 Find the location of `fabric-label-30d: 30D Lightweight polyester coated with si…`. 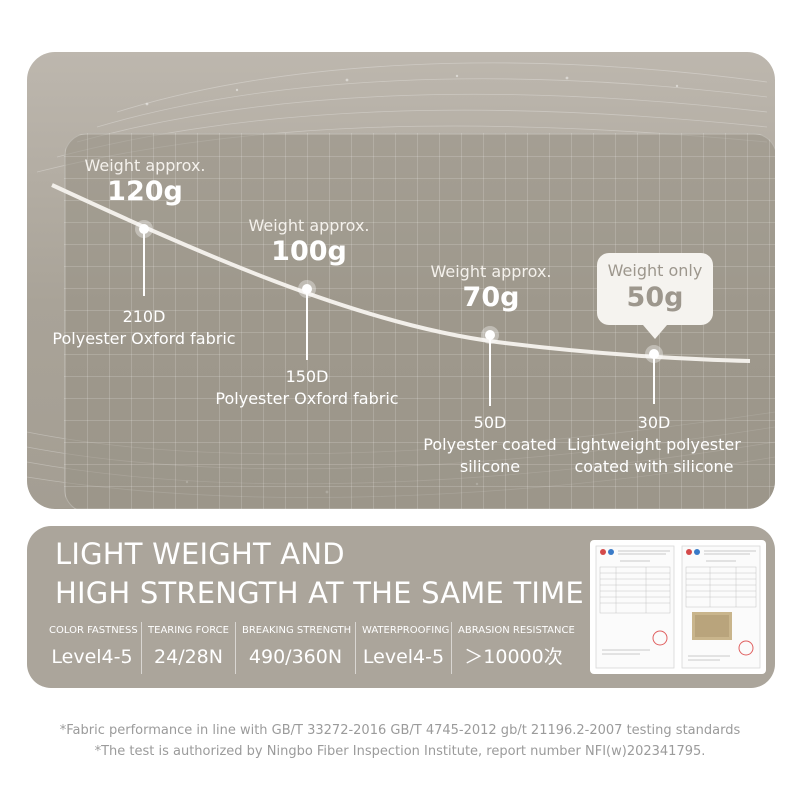

fabric-label-30d: 30D Lightweight polyester coated with si… is located at coordinates (654, 445).